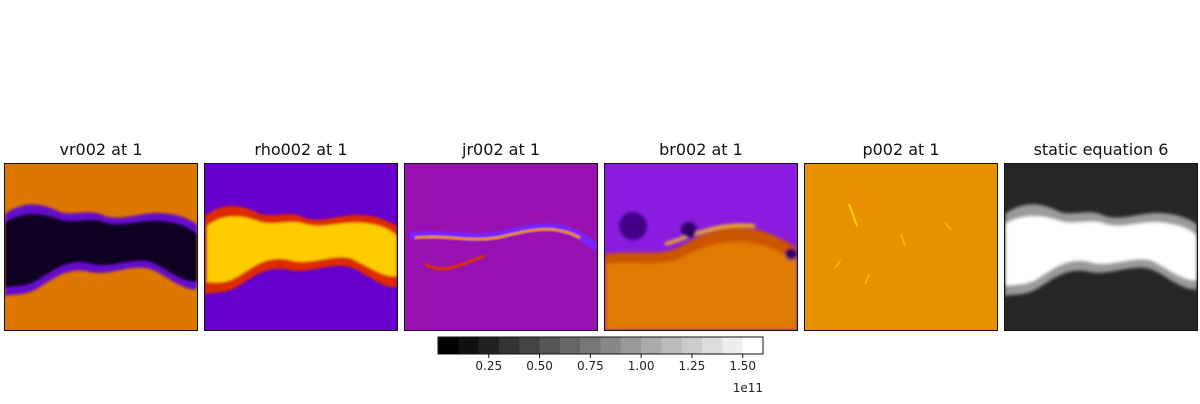 The height and width of the screenshot is (404, 1200). Describe the element at coordinates (901, 149) in the screenshot. I see `panel-title: p002 at 1` at that location.